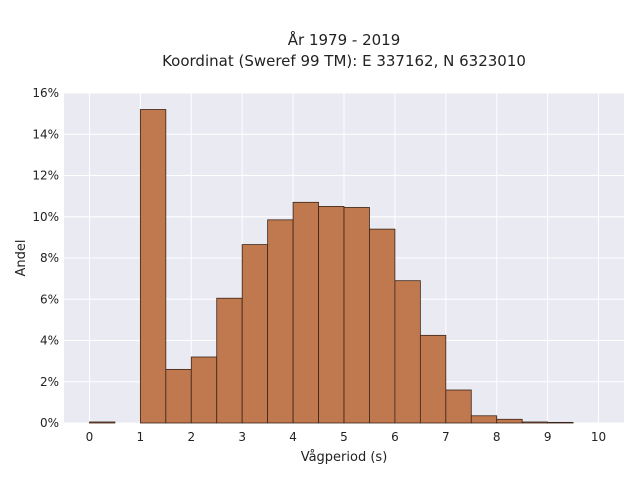 The width and height of the screenshot is (640, 480). Describe the element at coordinates (293, 437) in the screenshot. I see `x-tick-label: 4` at that location.